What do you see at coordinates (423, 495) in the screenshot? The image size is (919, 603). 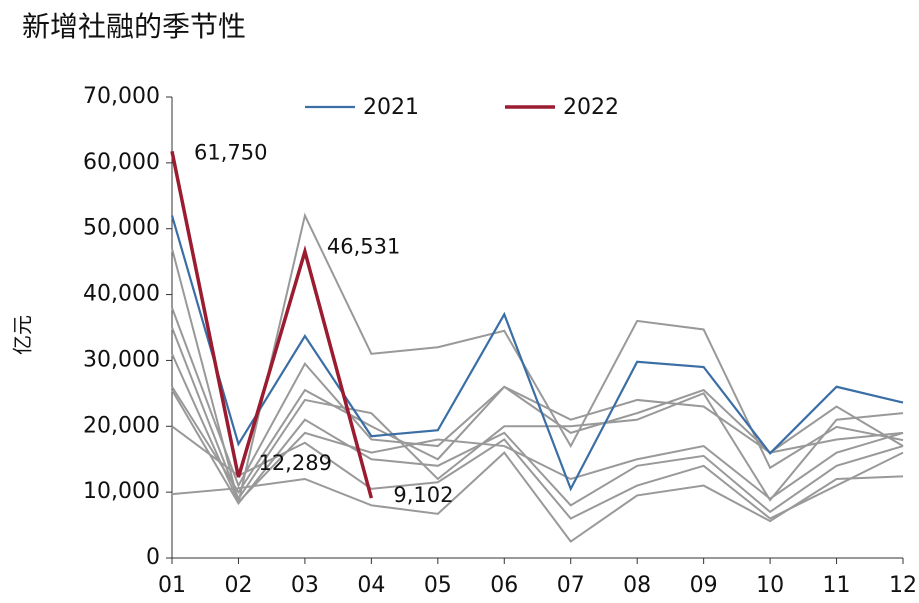 I see `data-label: 9,102` at bounding box center [423, 495].